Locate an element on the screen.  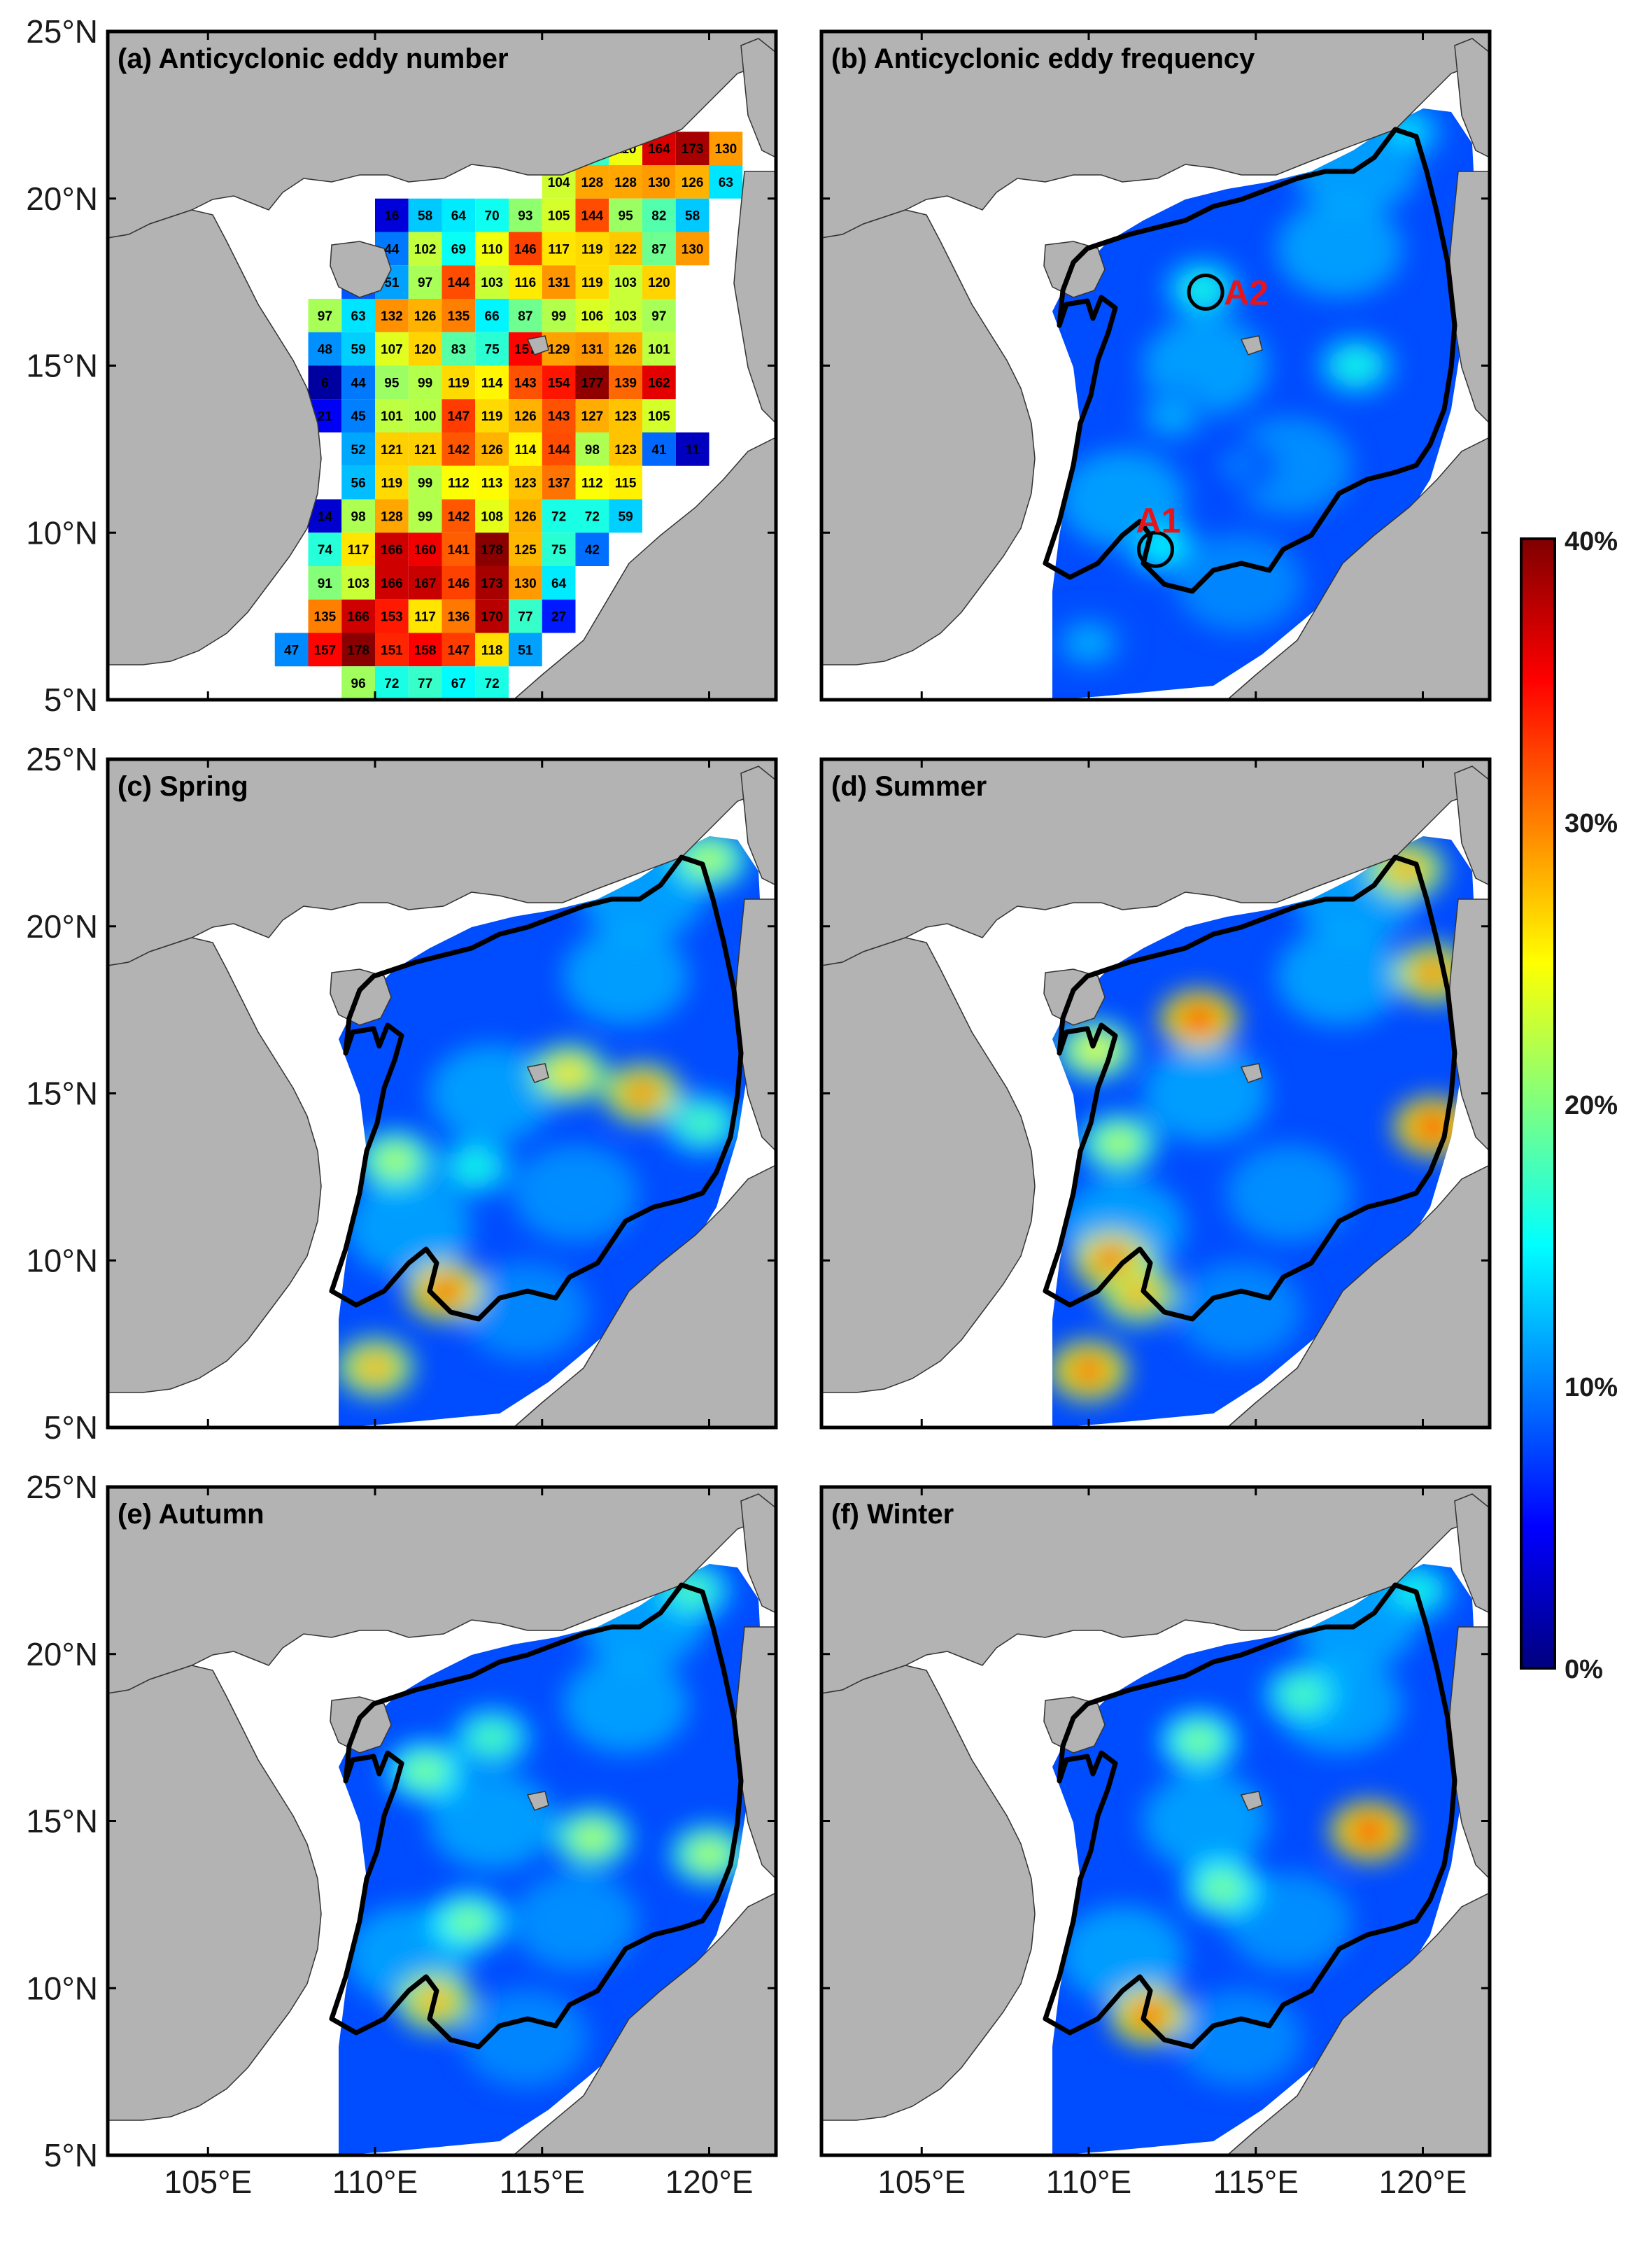
heatmap-cell-value: 164 is located at coordinates (659, 150).